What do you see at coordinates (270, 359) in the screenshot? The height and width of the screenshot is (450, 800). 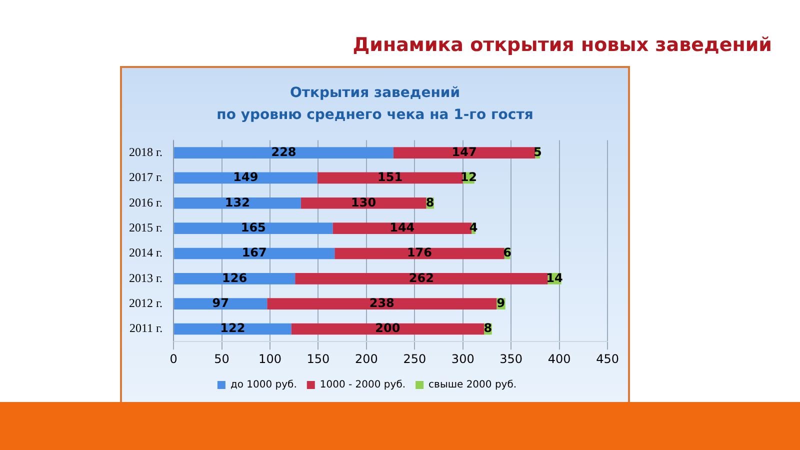 I see `x-tick-label: 100` at bounding box center [270, 359].